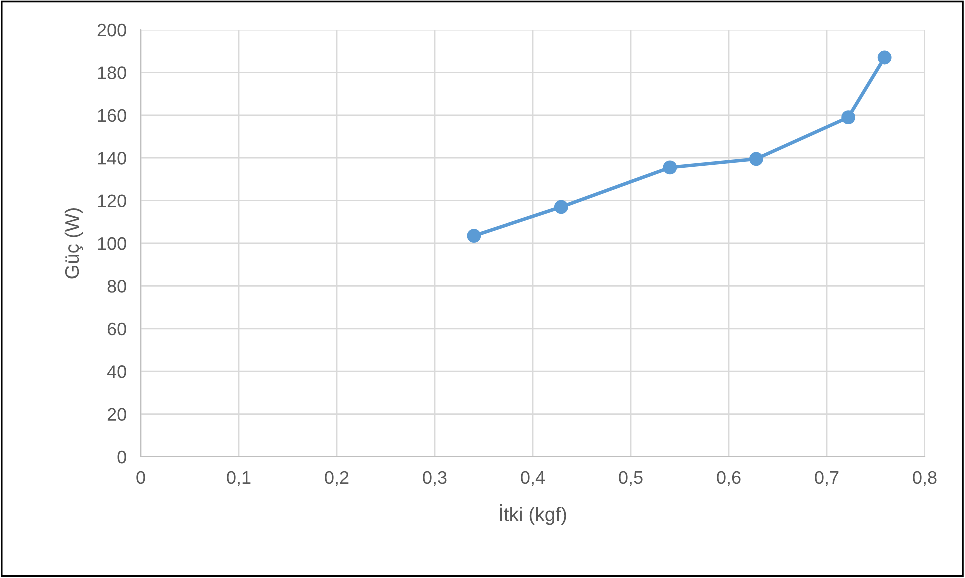  What do you see at coordinates (112, 158) in the screenshot?
I see `y-tick-label: 140` at bounding box center [112, 158].